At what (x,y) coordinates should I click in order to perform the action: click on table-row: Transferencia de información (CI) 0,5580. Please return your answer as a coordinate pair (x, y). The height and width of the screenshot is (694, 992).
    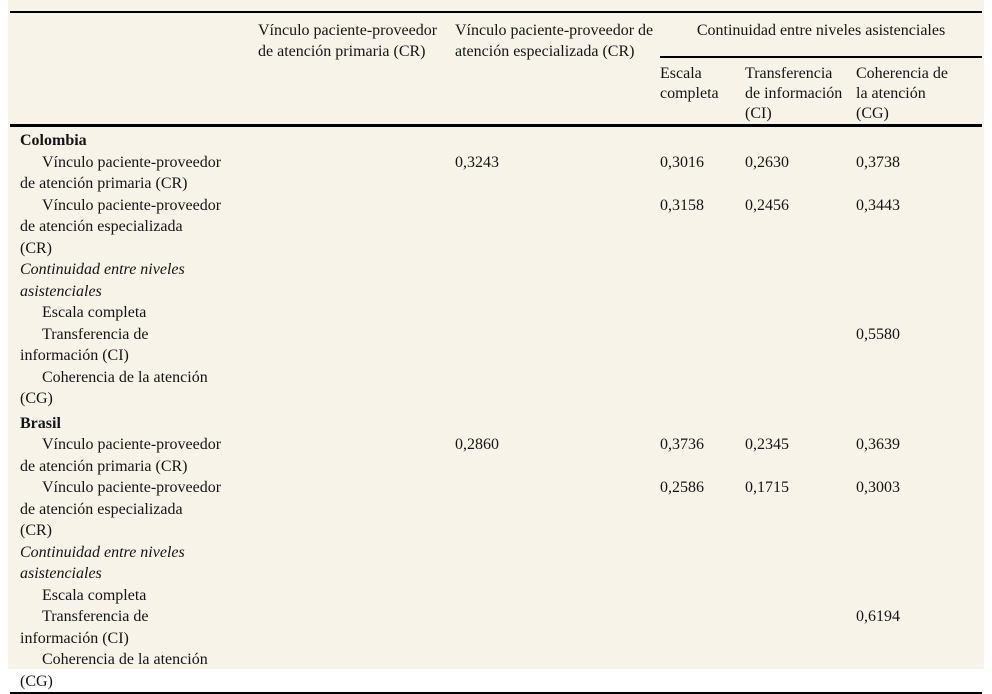
    Looking at the image, I should click on (496, 345).